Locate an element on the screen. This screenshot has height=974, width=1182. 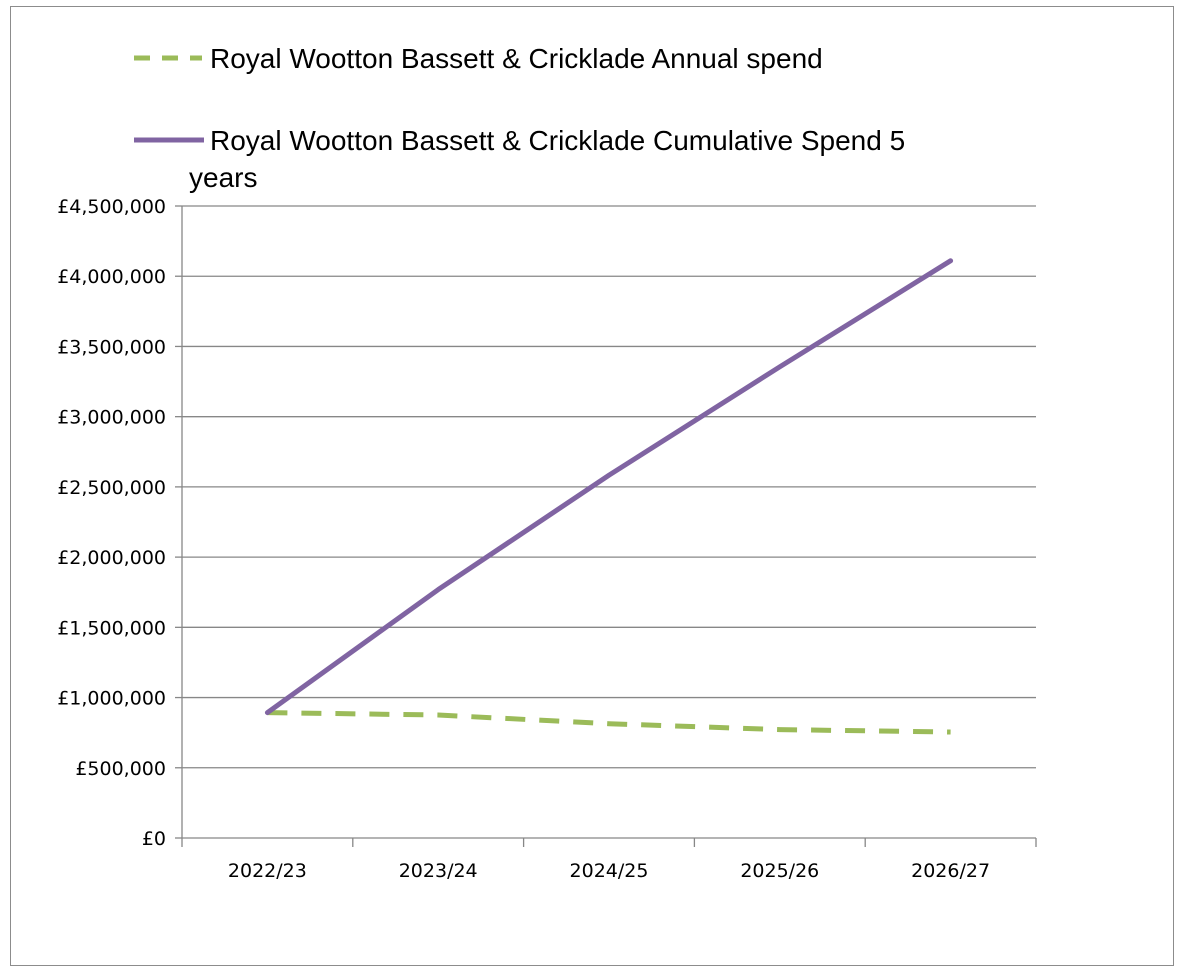
y-tick-label: £4,000,000 is located at coordinates (111, 277).